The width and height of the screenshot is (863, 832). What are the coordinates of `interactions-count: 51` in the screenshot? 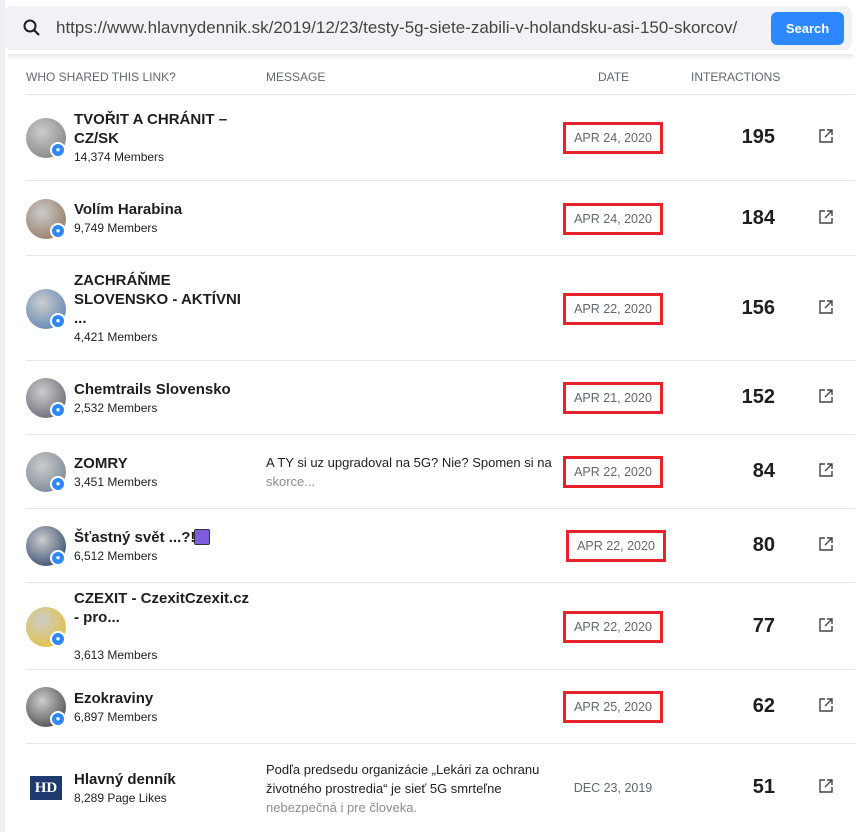 It's located at (763, 787).